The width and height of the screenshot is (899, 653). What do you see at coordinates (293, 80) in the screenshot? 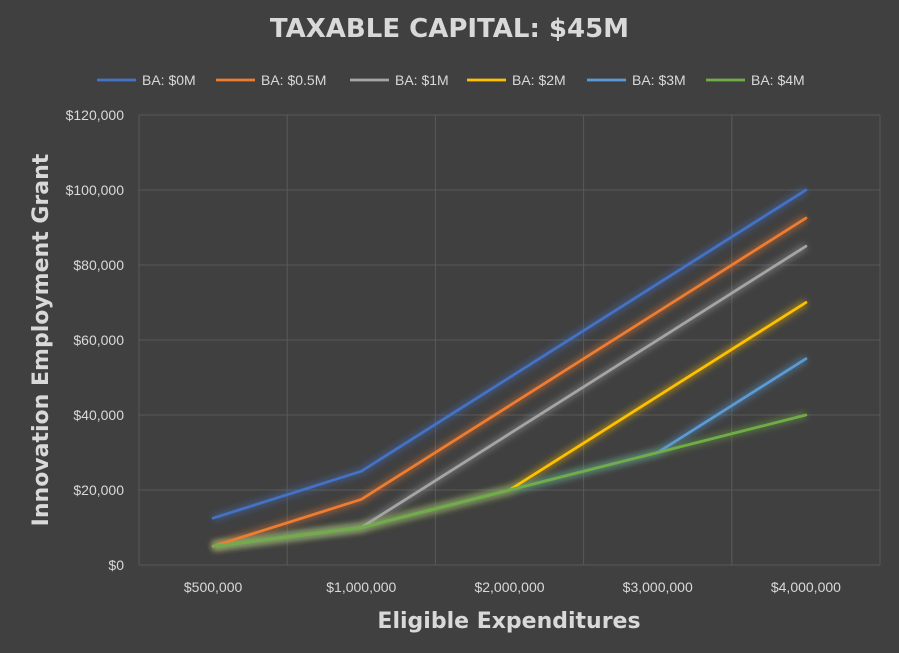
I see `legend-label: BA: $0.5M` at bounding box center [293, 80].